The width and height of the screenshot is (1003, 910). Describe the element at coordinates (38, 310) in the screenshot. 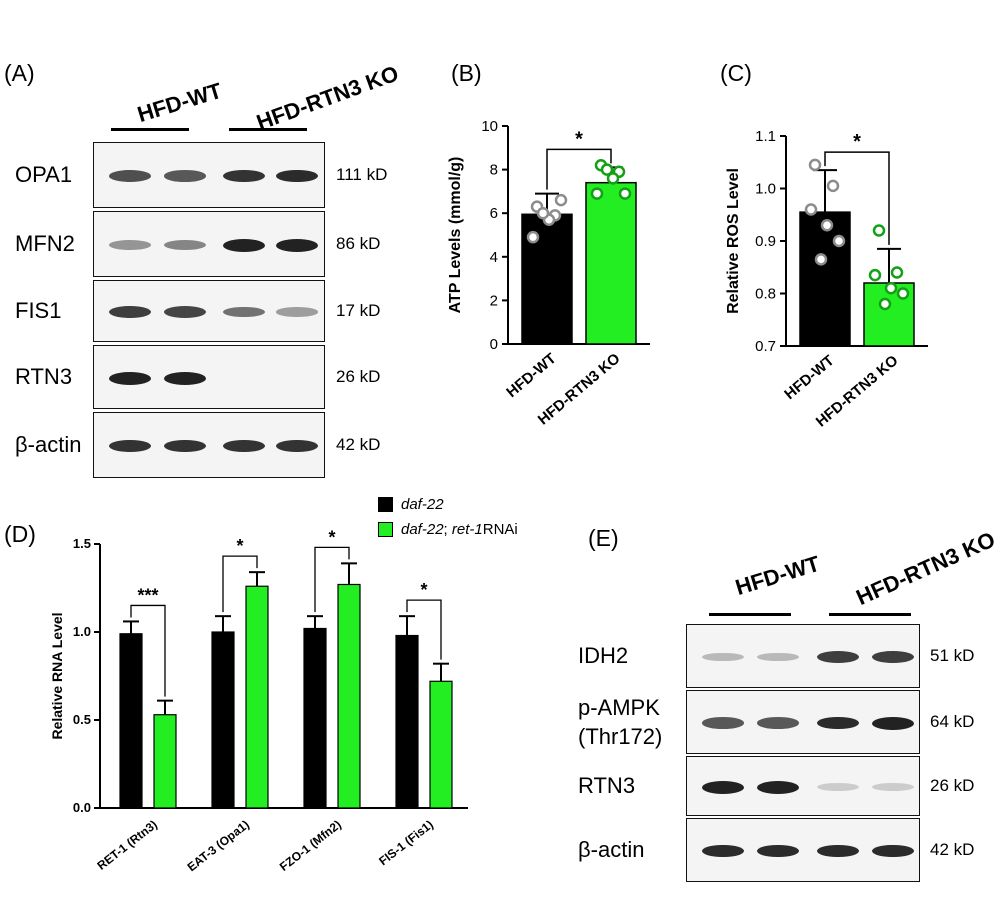

I see `protein-label: FIS1` at that location.